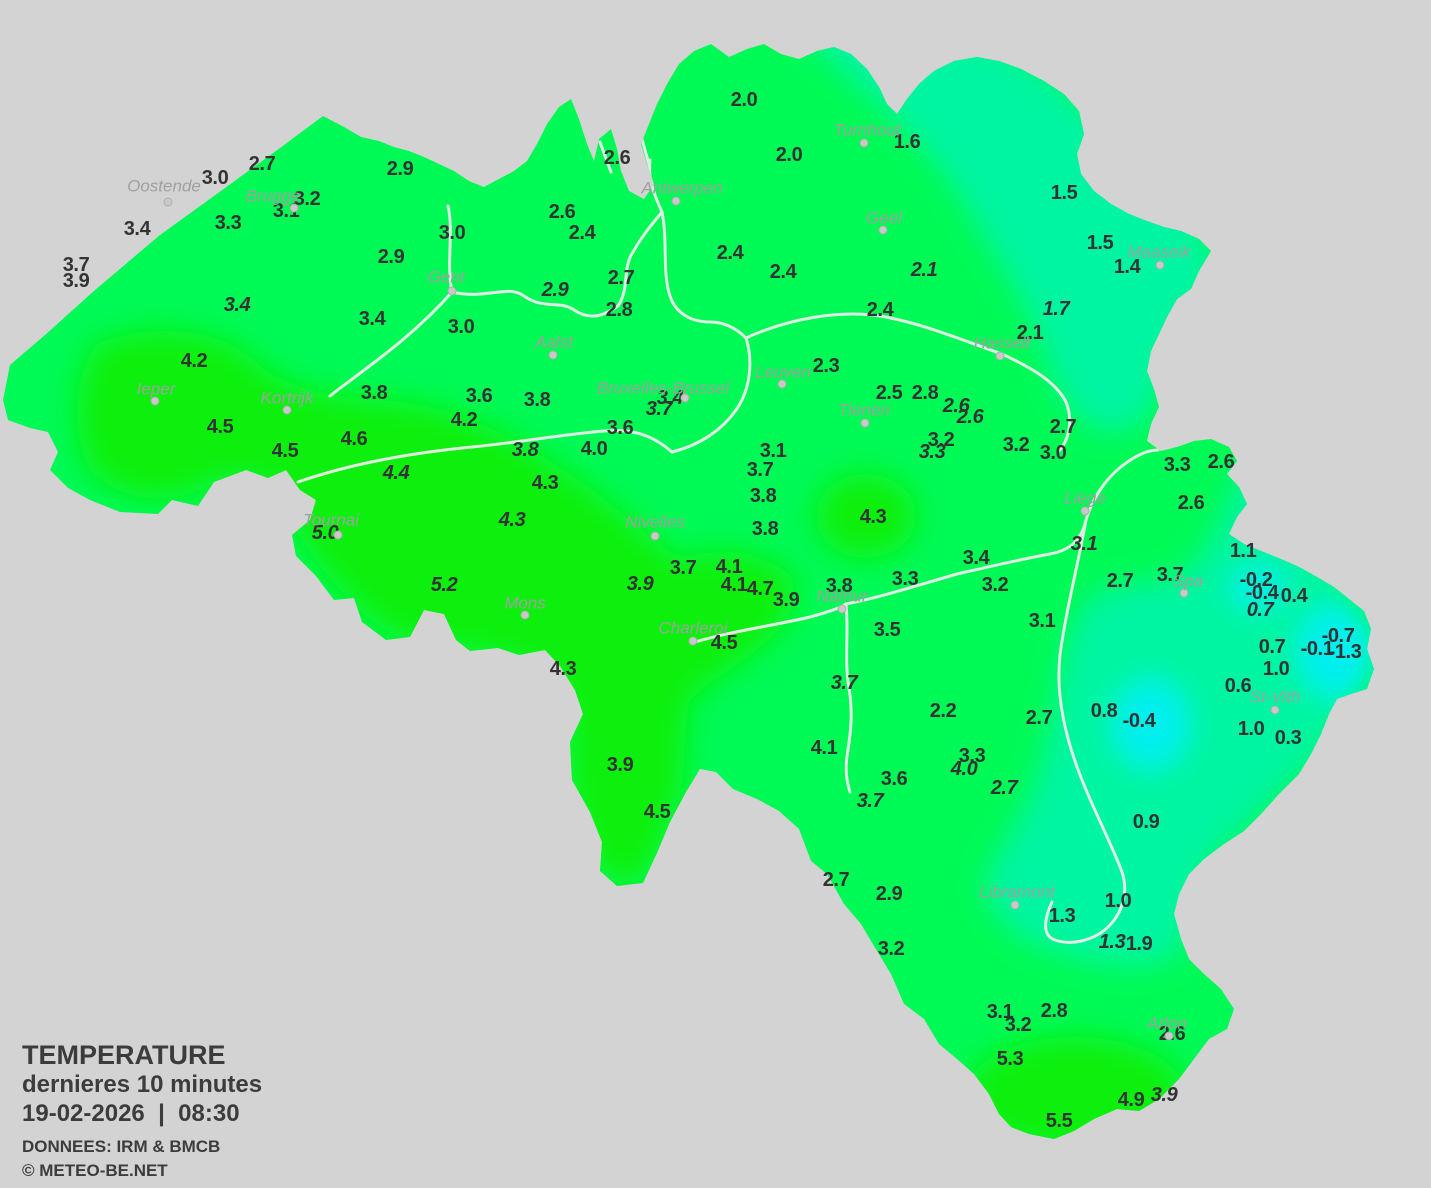 Image resolution: width=1431 pixels, height=1188 pixels. What do you see at coordinates (842, 596) in the screenshot?
I see `city-label: Namur` at bounding box center [842, 596].